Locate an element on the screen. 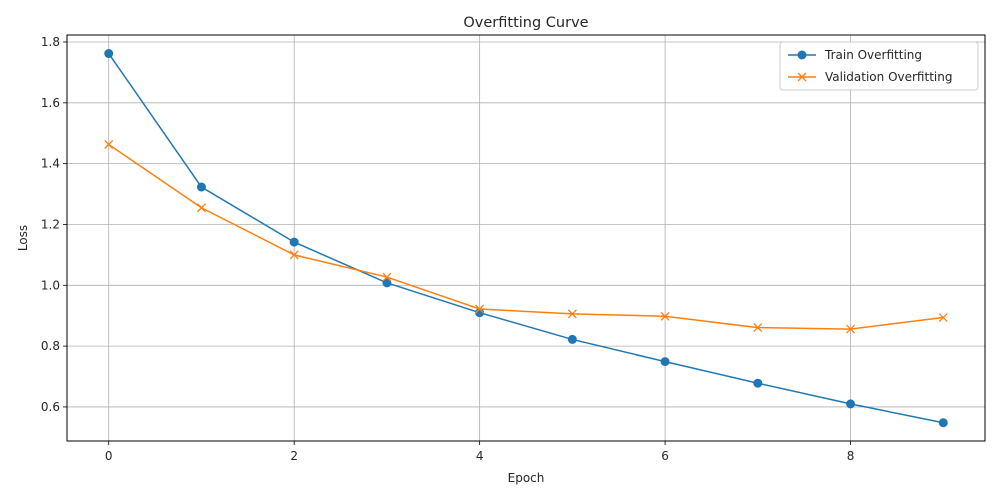  legend-label: Train Overfitting is located at coordinates (873, 55).